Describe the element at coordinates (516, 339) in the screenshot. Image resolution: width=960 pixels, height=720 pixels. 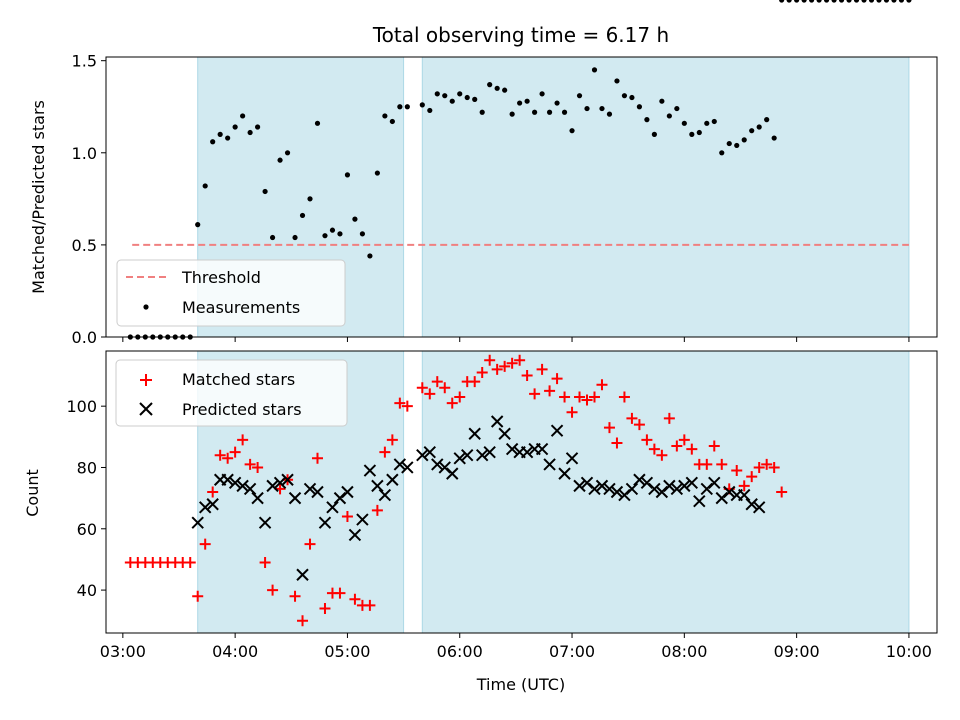
I see `top-x-ticks` at that location.